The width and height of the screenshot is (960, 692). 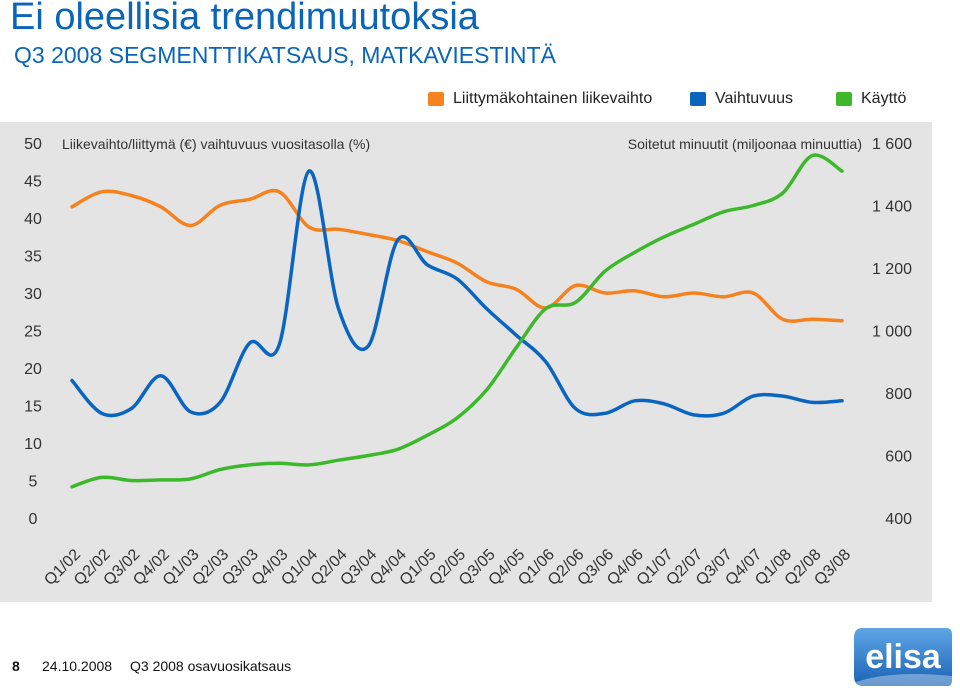 I want to click on left-tick-label: 45, so click(x=33, y=182).